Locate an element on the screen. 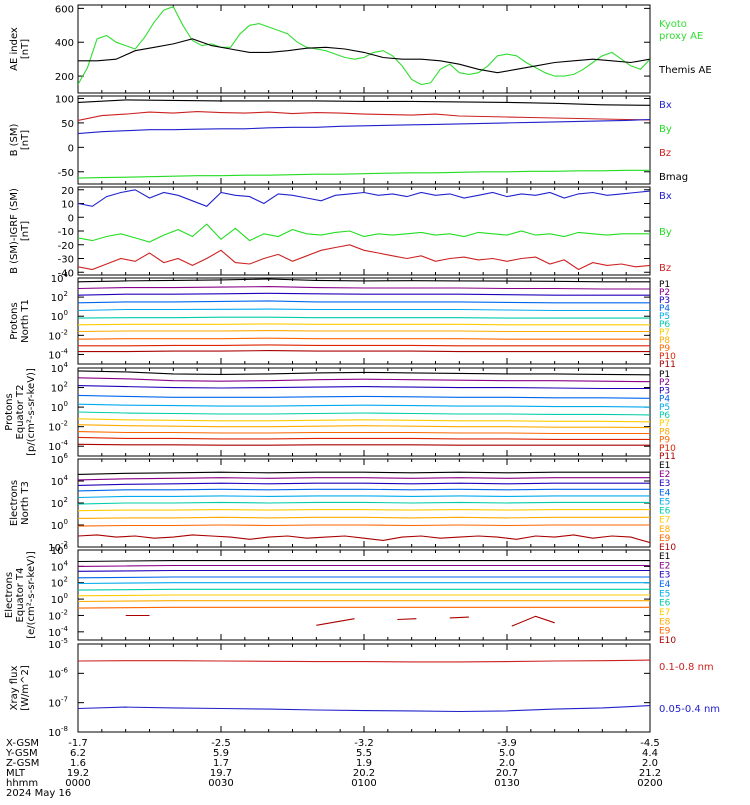  series-line-e4 is located at coordinates (364, 577).